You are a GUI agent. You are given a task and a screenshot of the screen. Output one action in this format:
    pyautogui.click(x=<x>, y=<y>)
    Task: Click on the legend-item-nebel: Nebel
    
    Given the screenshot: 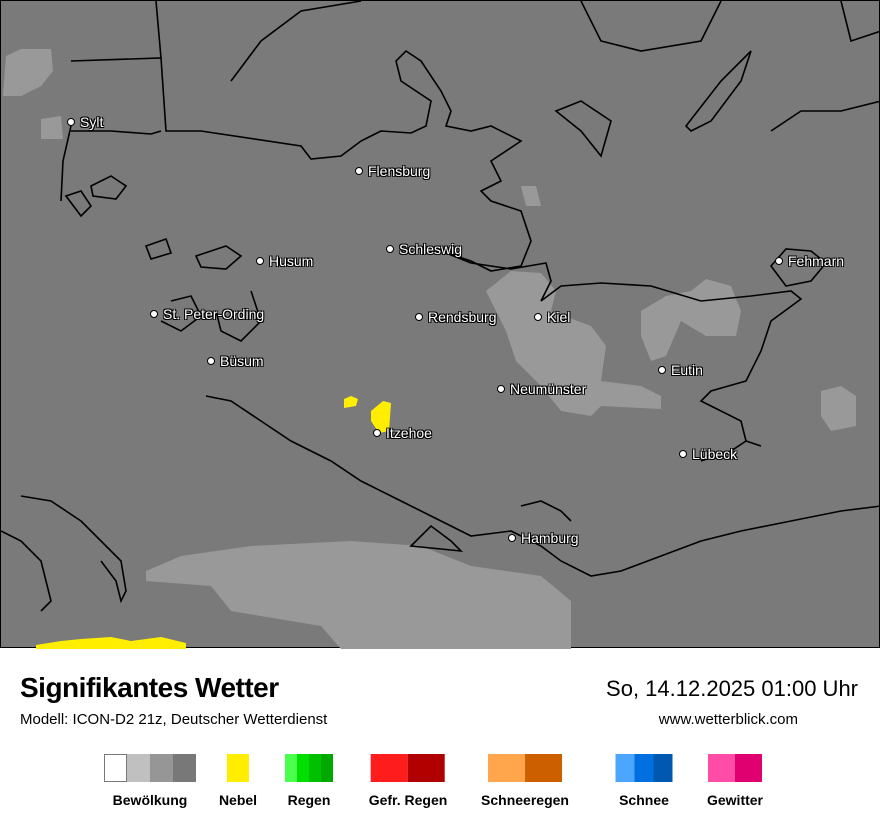 What is the action you would take?
    pyautogui.click(x=238, y=781)
    